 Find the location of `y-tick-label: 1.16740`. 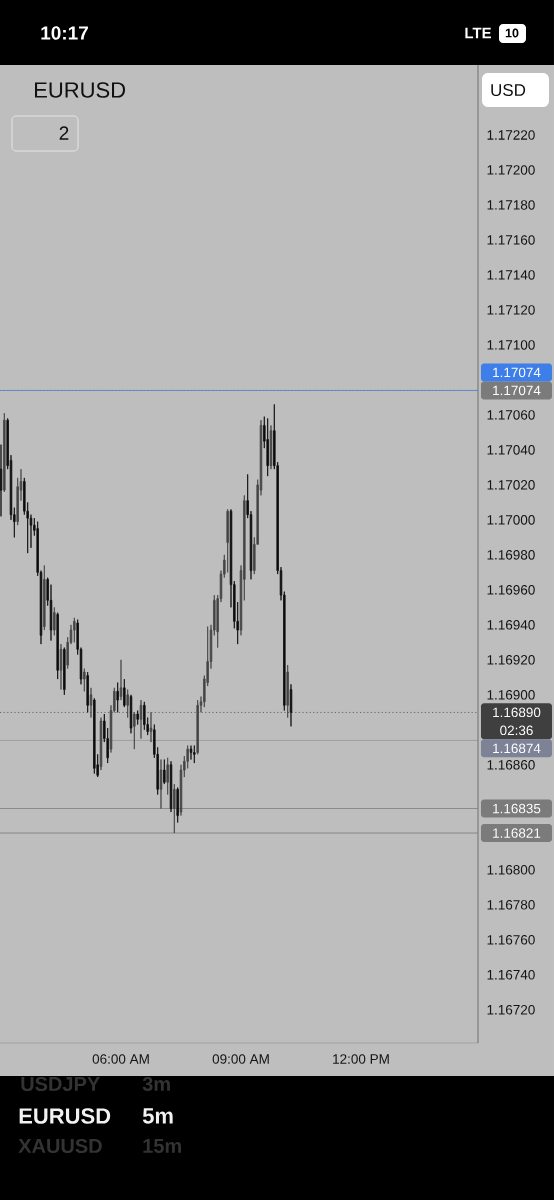

y-tick-label: 1.16740 is located at coordinates (511, 974).